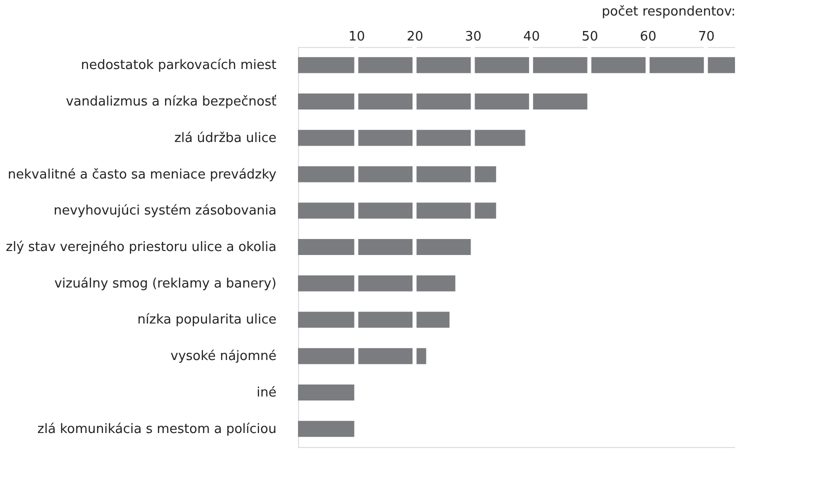 This screenshot has height=484, width=814. What do you see at coordinates (357, 37) in the screenshot?
I see `x-tick-label: 10` at bounding box center [357, 37].